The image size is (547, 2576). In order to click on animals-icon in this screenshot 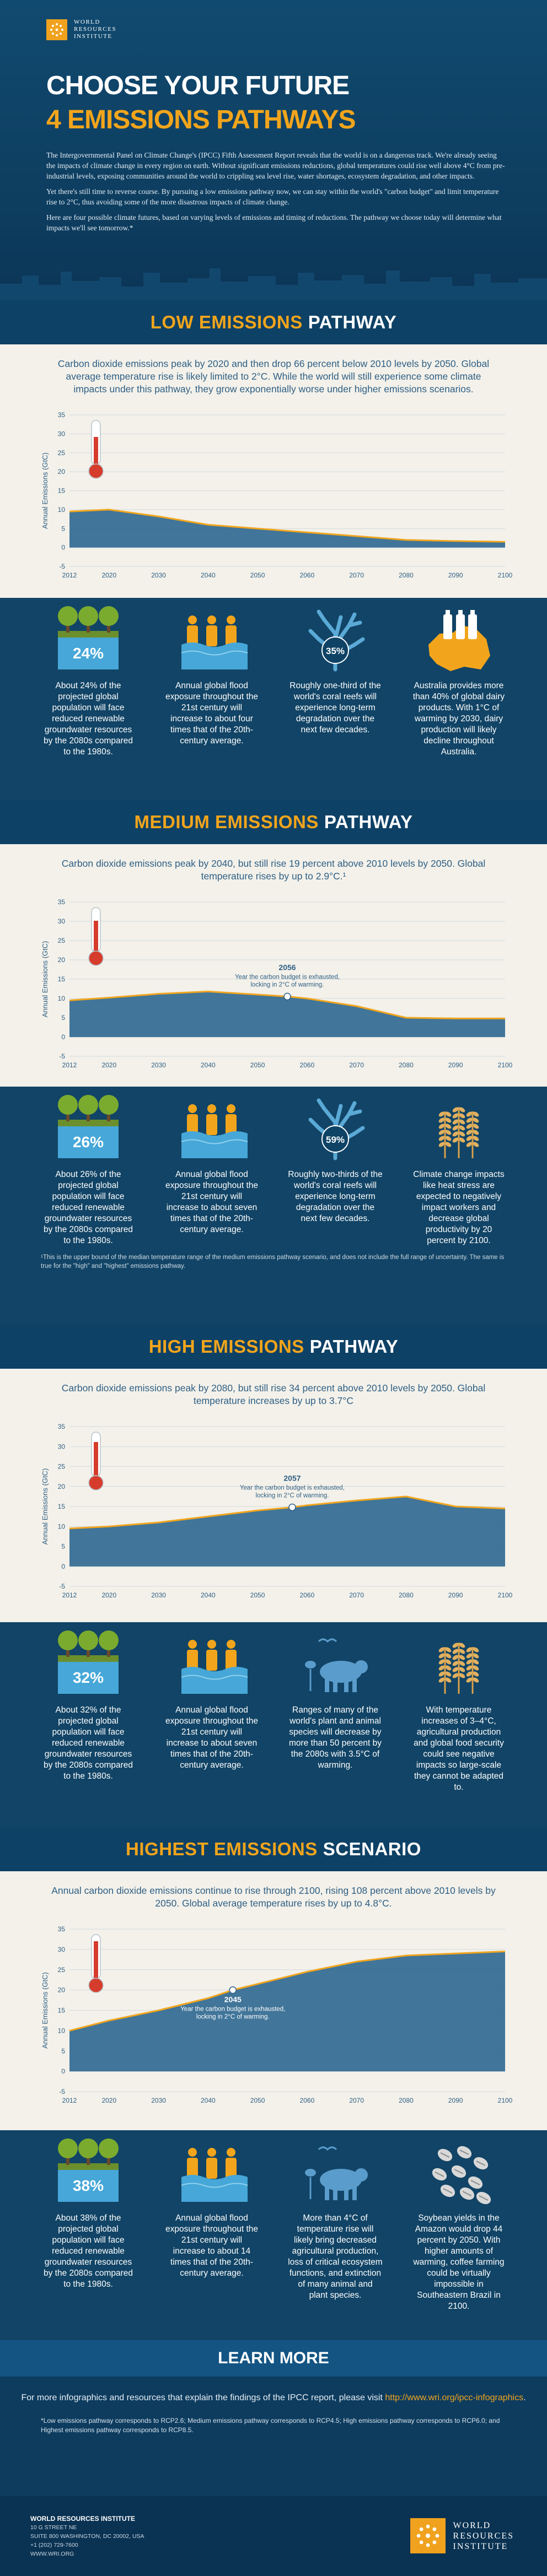, I will do `click(335, 2171)`.